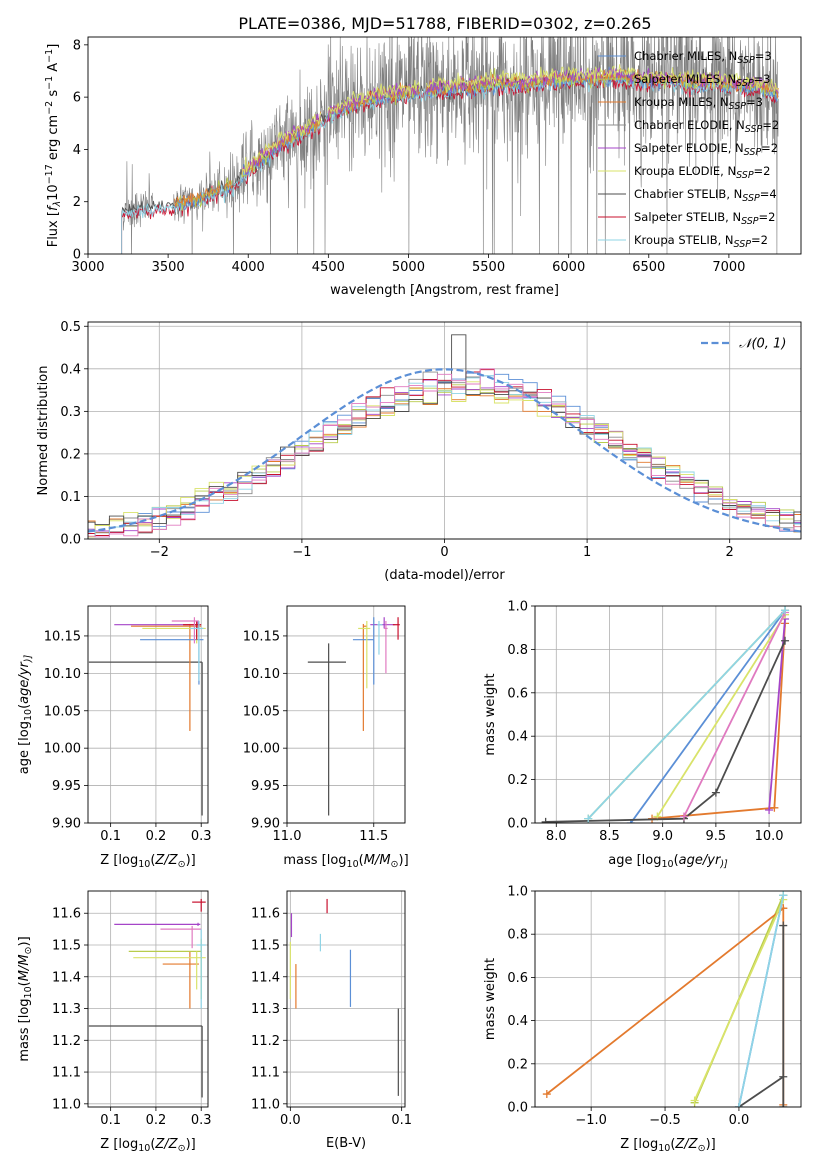 This screenshot has height=1170, width=819. Describe the element at coordinates (702, 172) in the screenshot. I see `legend-entry: Kroupa ELODIE, NSSP=2` at that location.